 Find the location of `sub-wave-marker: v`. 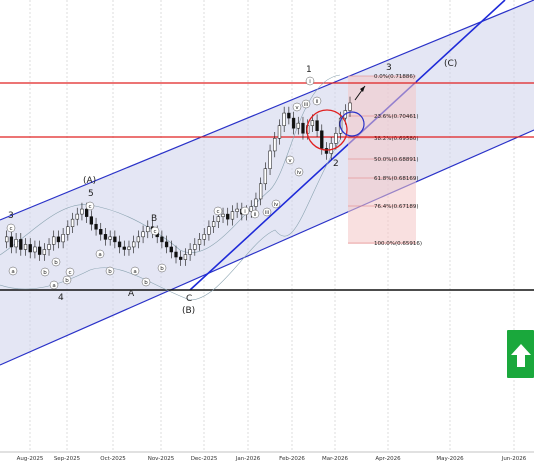

sub-wave-marker: v is located at coordinates (290, 160).